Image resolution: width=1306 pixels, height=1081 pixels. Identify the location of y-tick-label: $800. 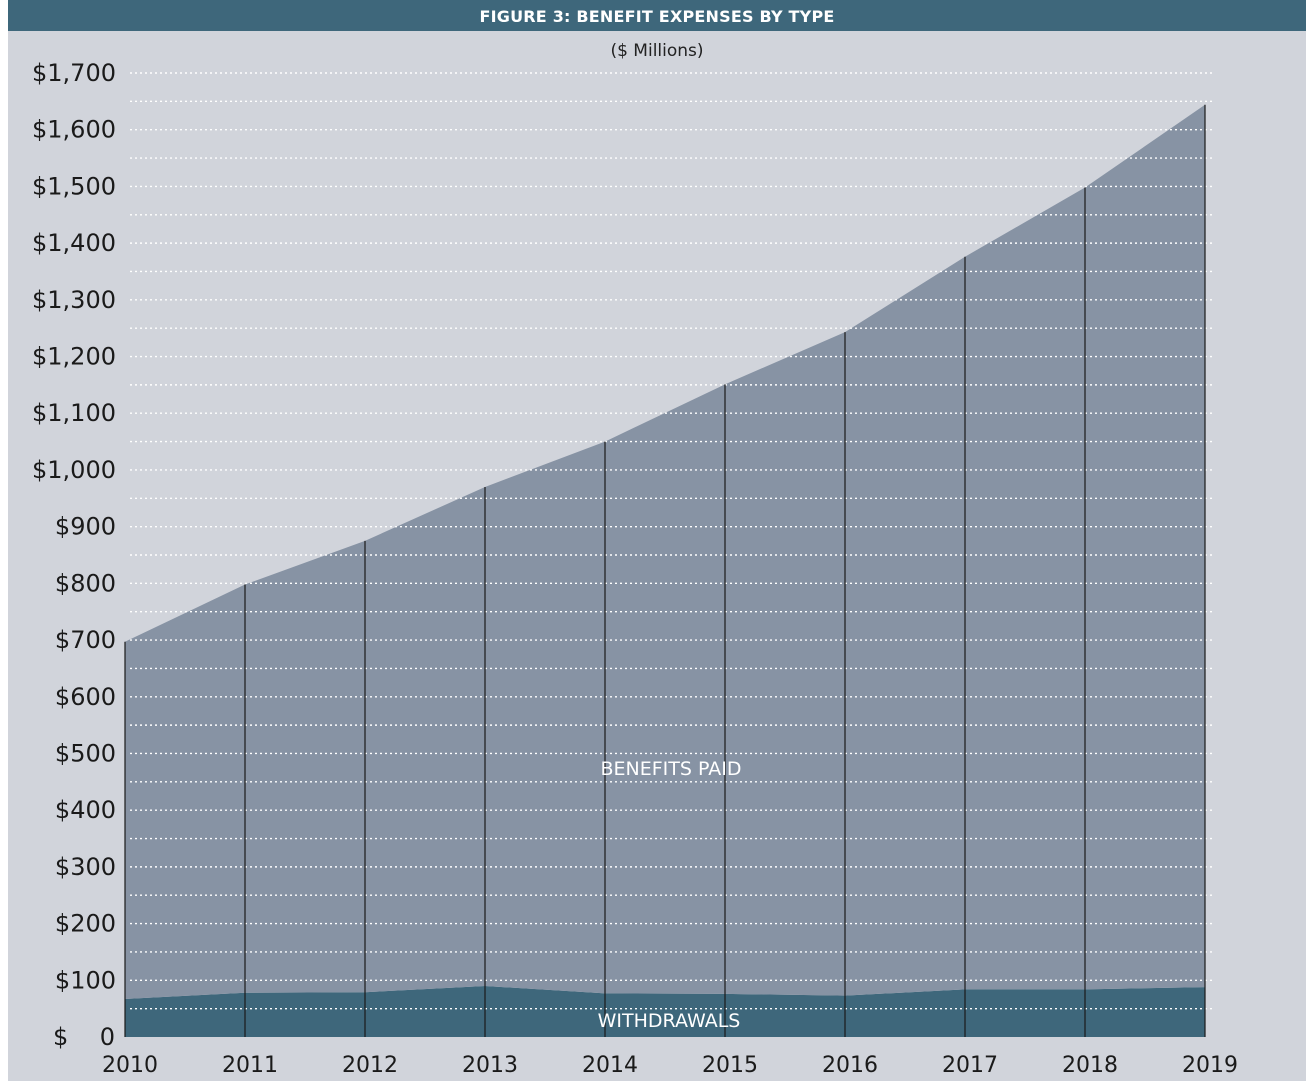
(85, 583).